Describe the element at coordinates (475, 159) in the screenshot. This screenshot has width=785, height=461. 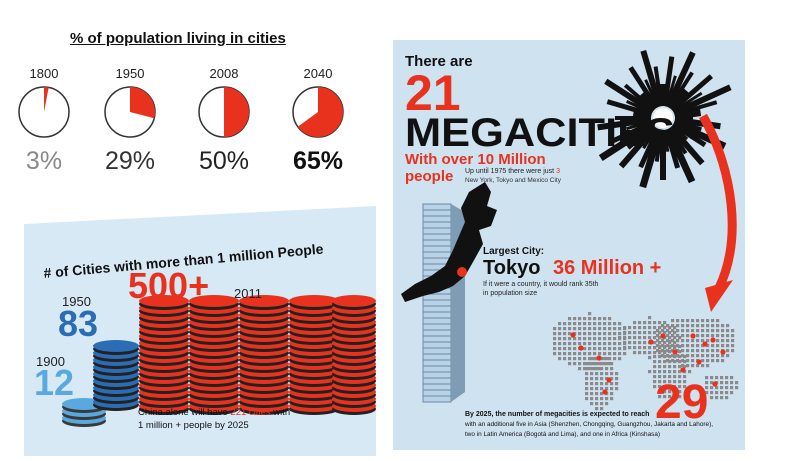
I see `megacities-sub1: With over 10 Million` at that location.